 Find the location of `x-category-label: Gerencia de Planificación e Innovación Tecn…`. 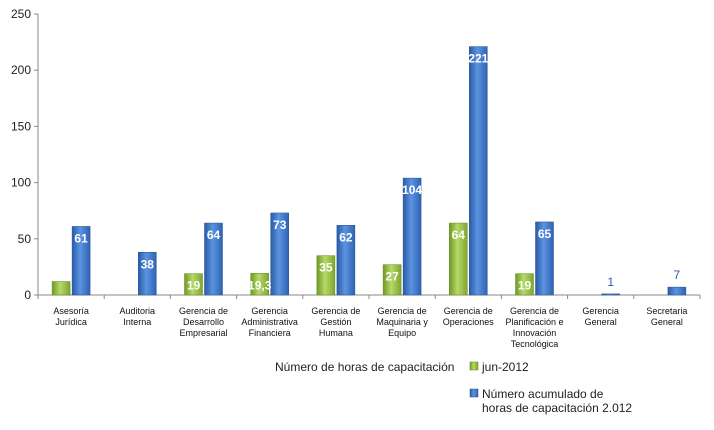

x-category-label: Gerencia de Planificación e Innovación Tecn… is located at coordinates (534, 327).